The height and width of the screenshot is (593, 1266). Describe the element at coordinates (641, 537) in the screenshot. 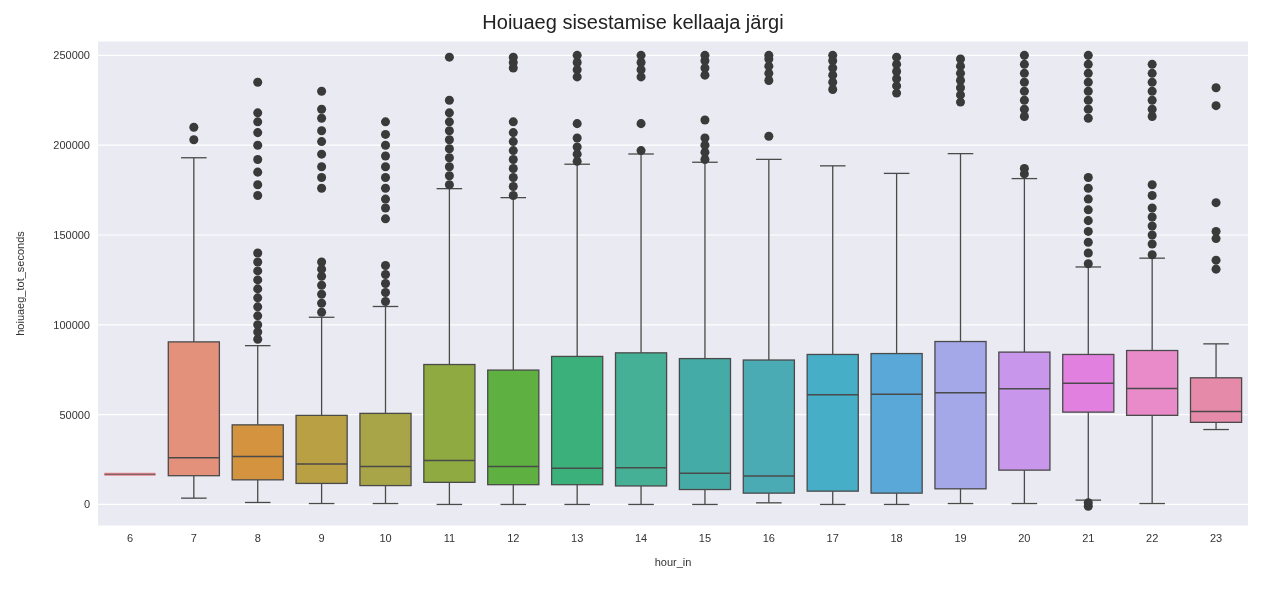

I see `x-tick-label: 14` at that location.